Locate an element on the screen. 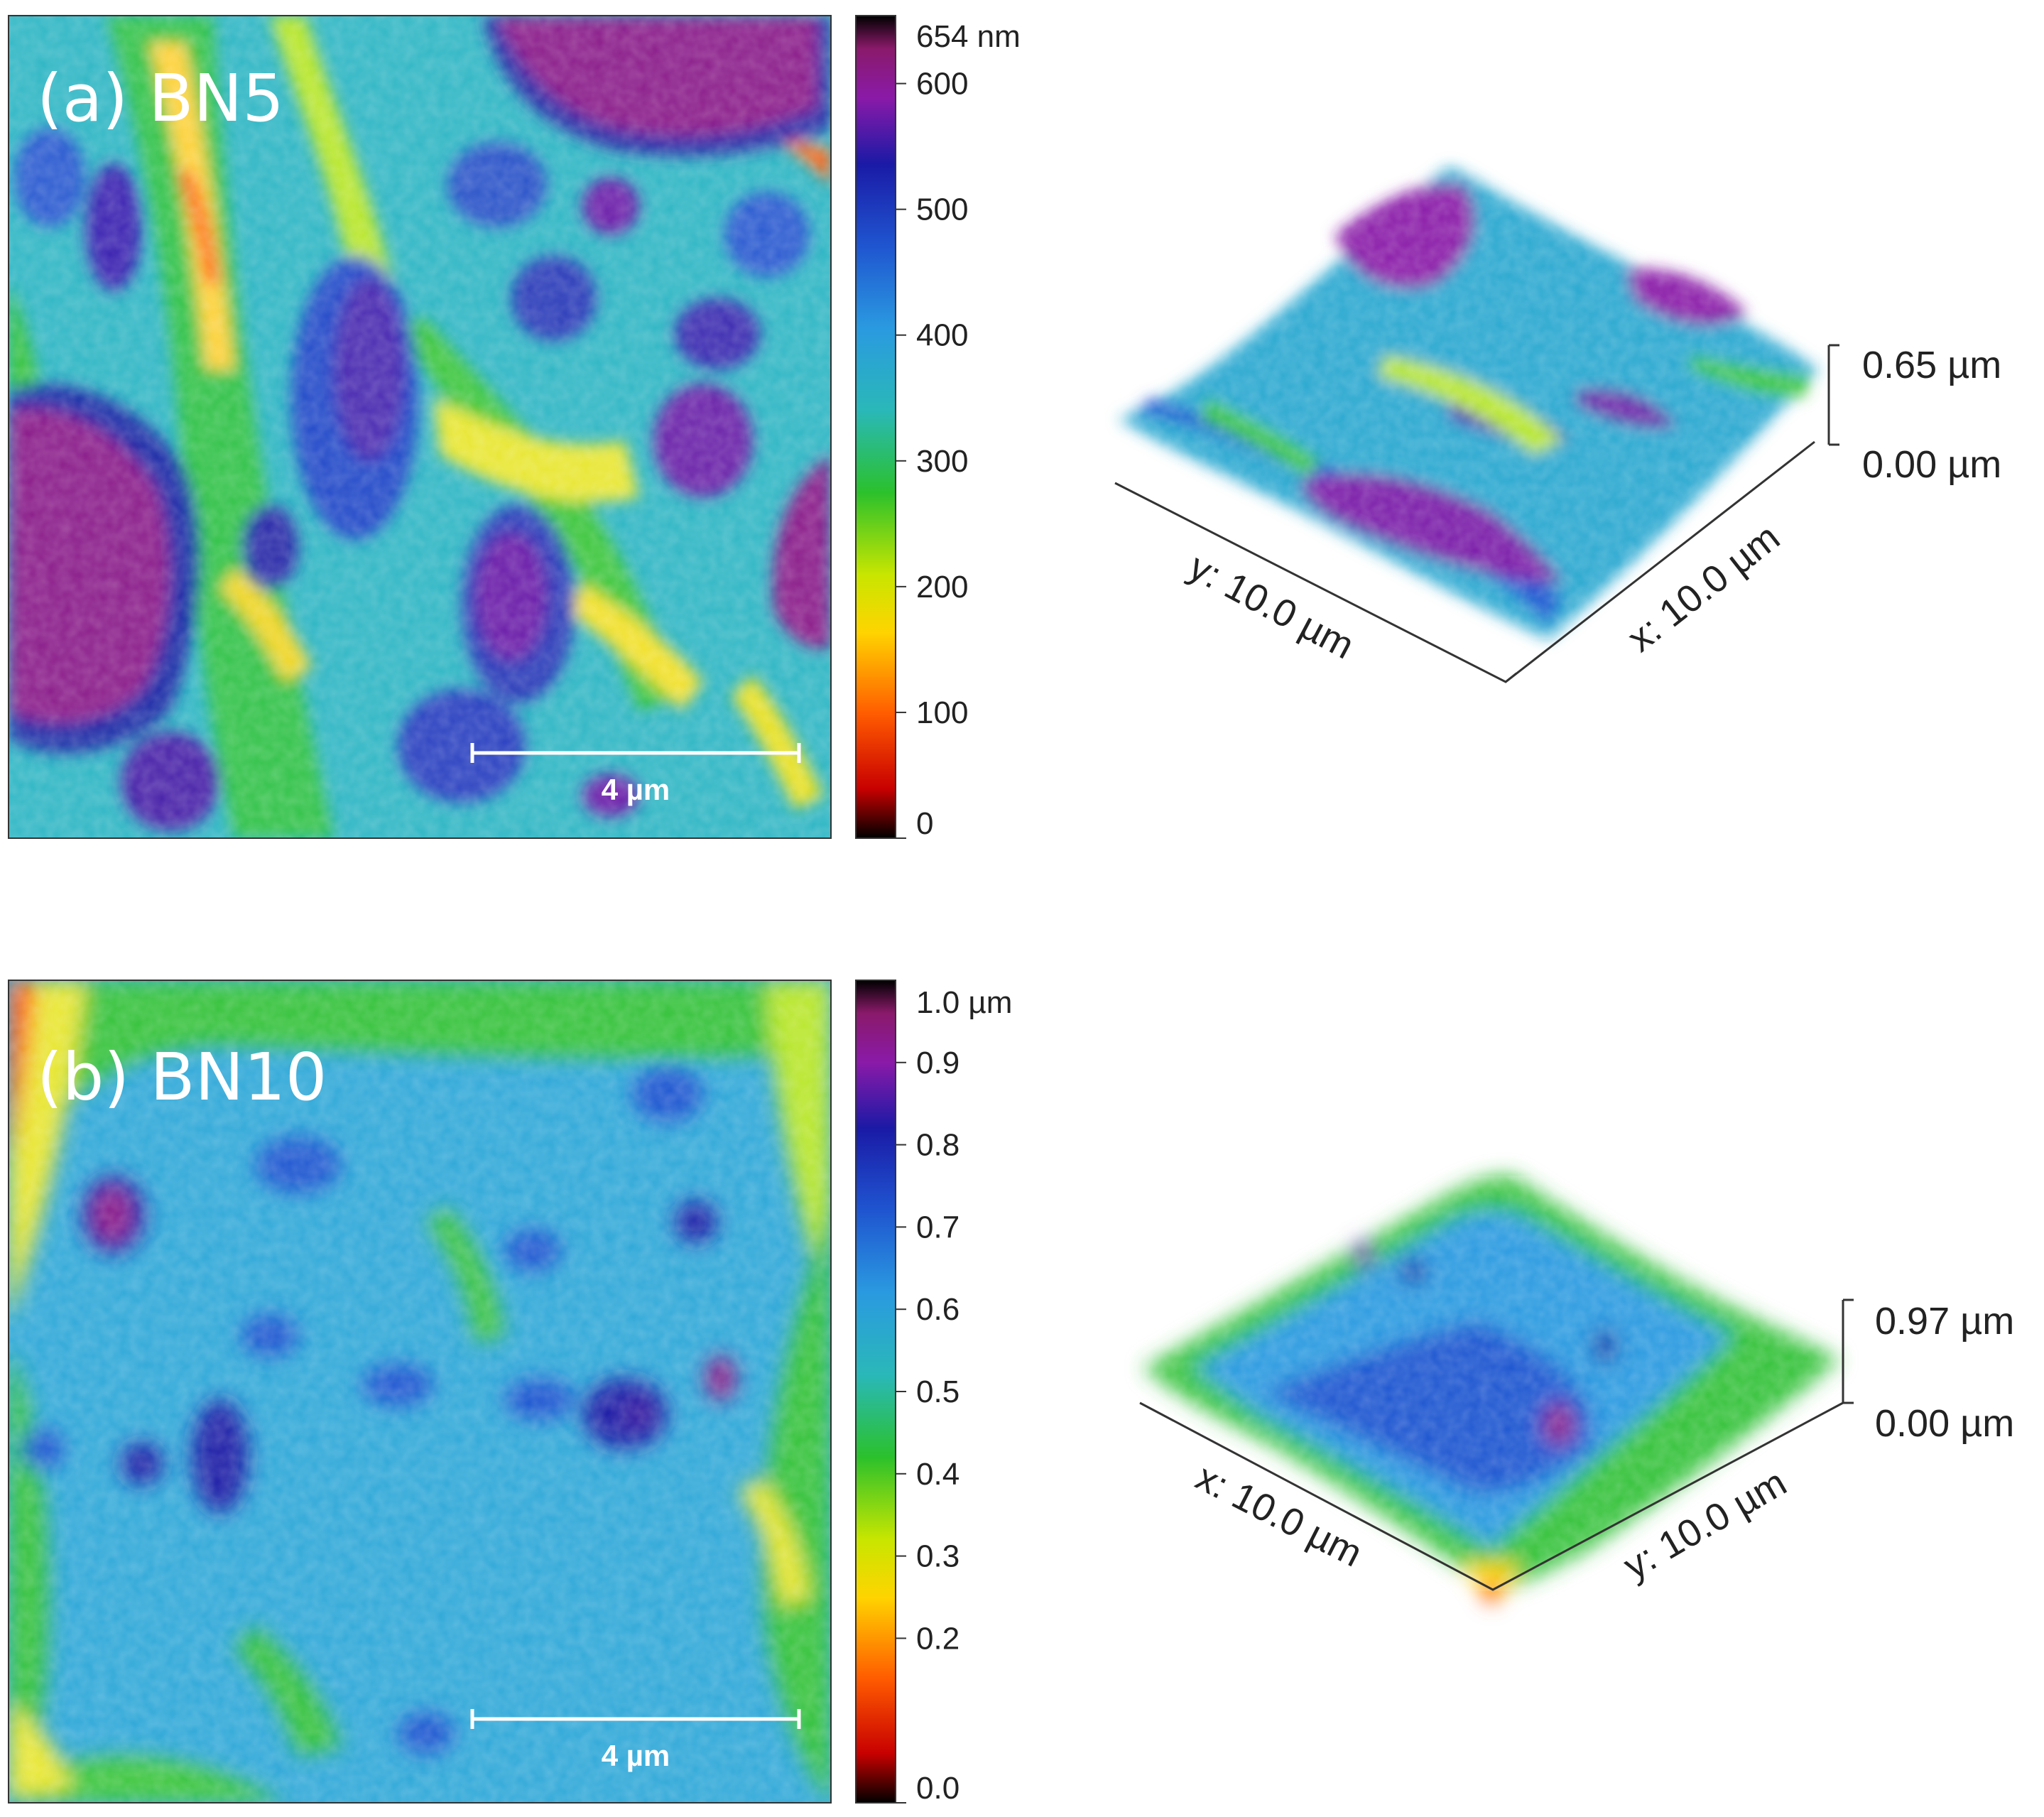  colorbar-tick-label: 0 is located at coordinates (924, 823).